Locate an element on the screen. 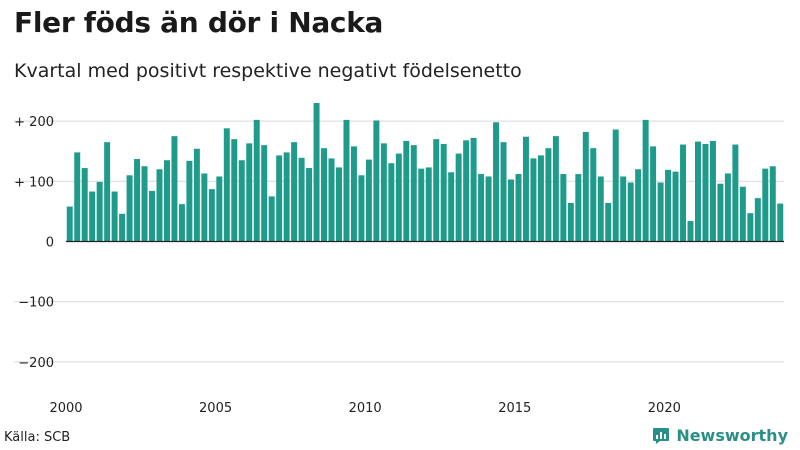 This screenshot has width=800, height=450. bar-2001Q2 is located at coordinates (107, 192).